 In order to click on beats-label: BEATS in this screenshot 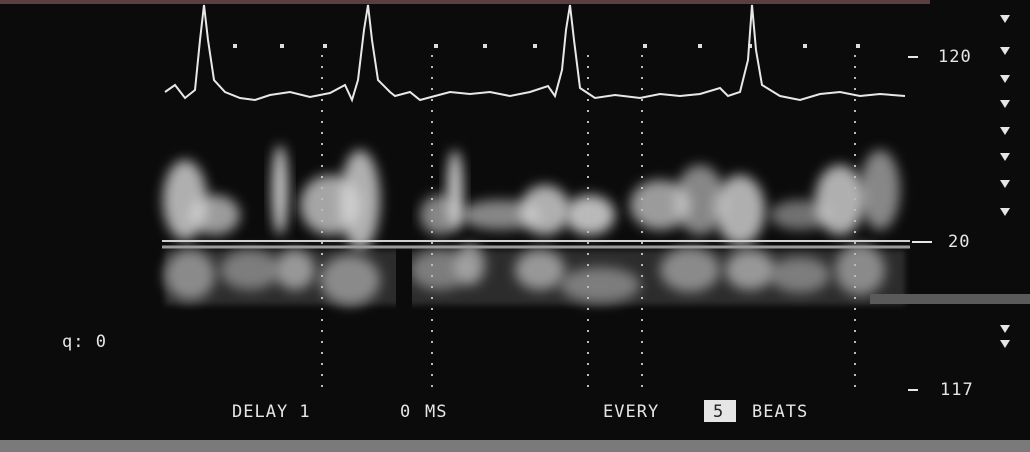, I will do `click(780, 412)`.